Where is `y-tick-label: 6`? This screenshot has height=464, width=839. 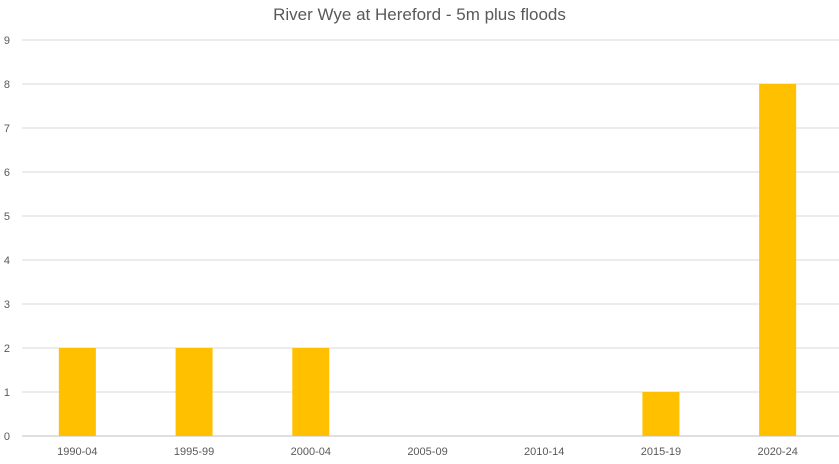
y-tick-label: 6 is located at coordinates (7, 173).